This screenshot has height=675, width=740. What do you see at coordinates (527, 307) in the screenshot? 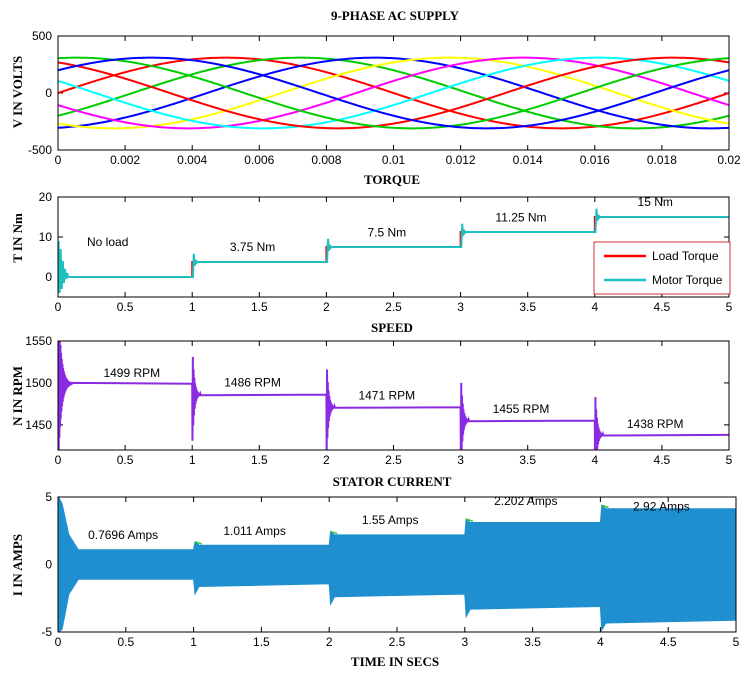
I see `torque-x-tick-label: 3.5` at bounding box center [527, 307].